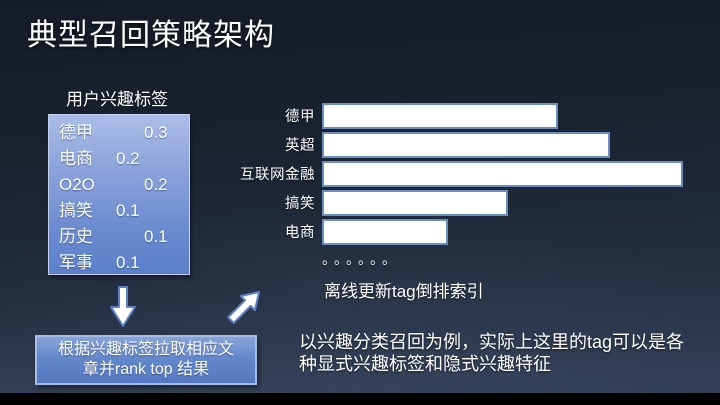  What do you see at coordinates (300, 233) in the screenshot?
I see `bar-label: 电商` at bounding box center [300, 233].